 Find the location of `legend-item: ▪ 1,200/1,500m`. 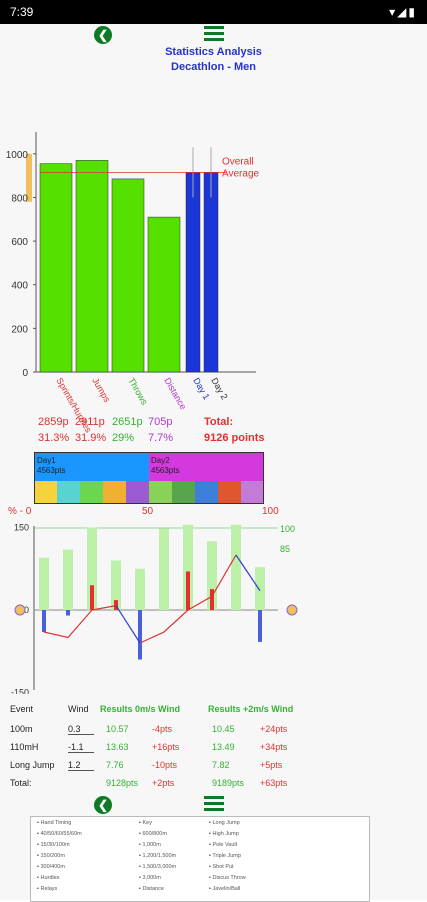

legend-item: ▪ 1,200/1,500m is located at coordinates (158, 856).